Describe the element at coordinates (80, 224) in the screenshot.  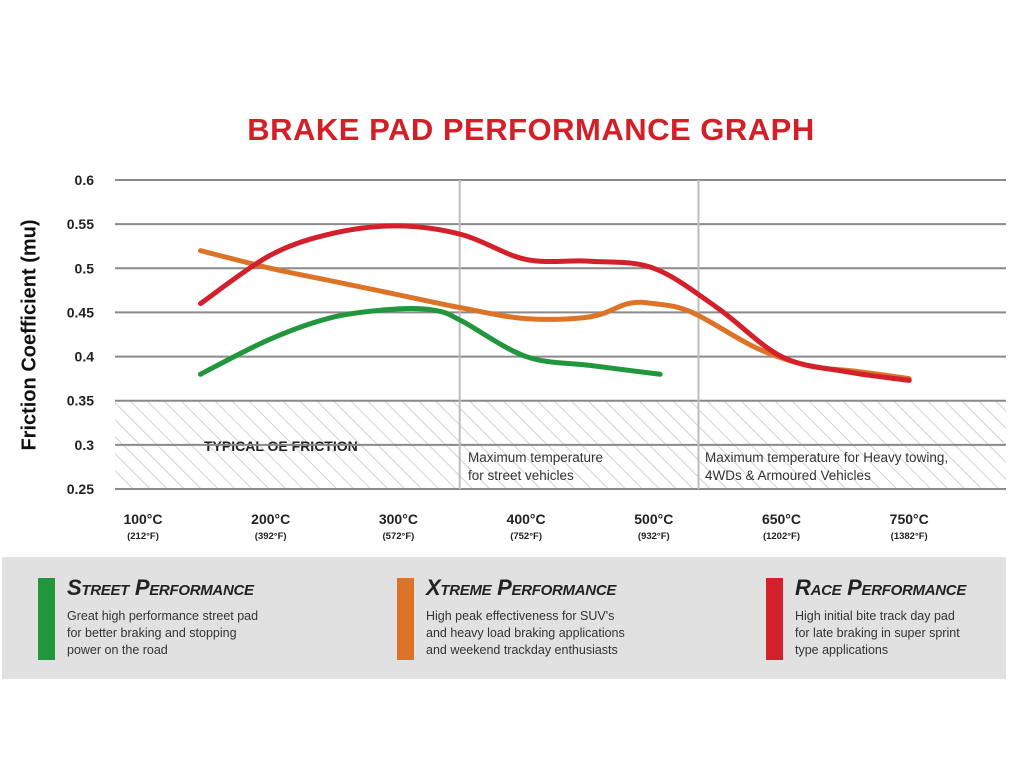
I see `y-tick-label: 0.55` at that location.